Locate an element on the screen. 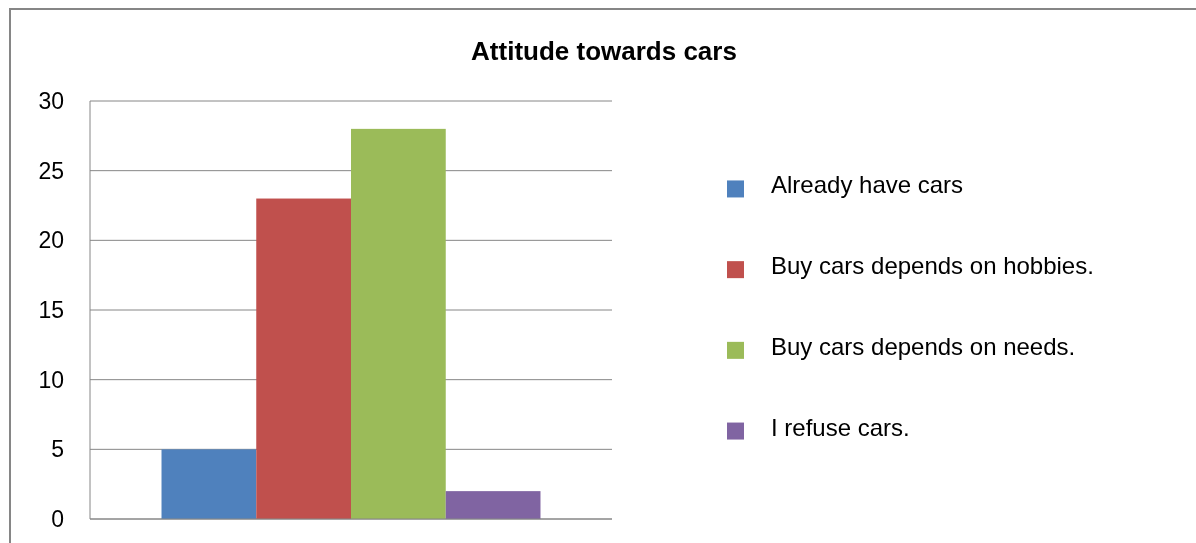  y-tick-label: 20 is located at coordinates (51, 240).